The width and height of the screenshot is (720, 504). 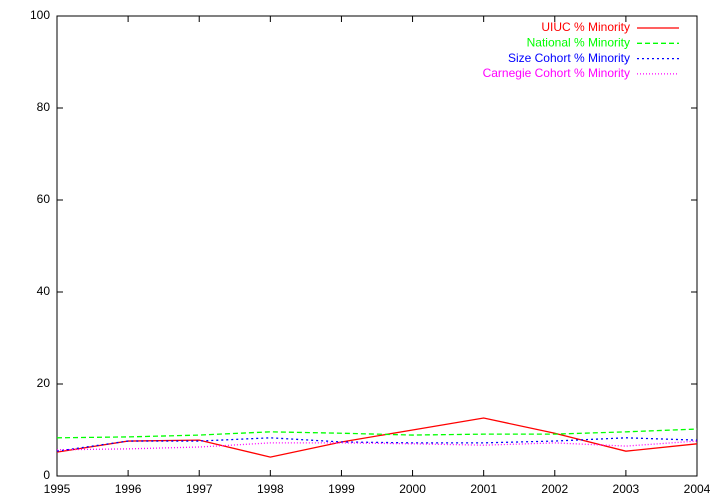 What do you see at coordinates (341, 489) in the screenshot?
I see `x-tick-label: 1999` at bounding box center [341, 489].